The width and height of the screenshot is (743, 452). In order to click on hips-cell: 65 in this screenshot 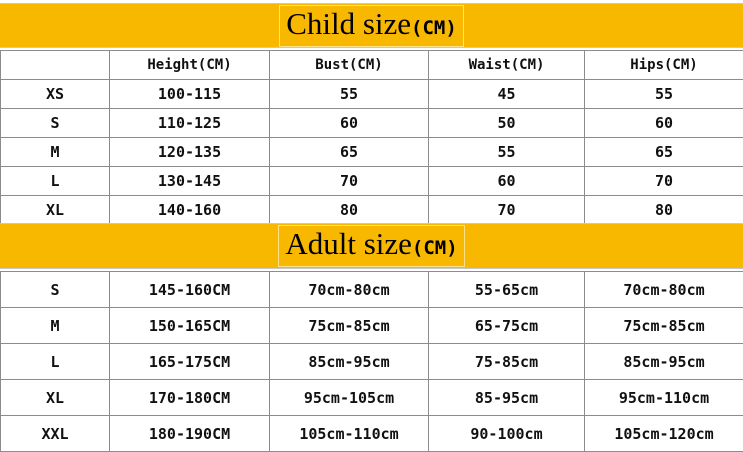, I will do `click(663, 152)`.